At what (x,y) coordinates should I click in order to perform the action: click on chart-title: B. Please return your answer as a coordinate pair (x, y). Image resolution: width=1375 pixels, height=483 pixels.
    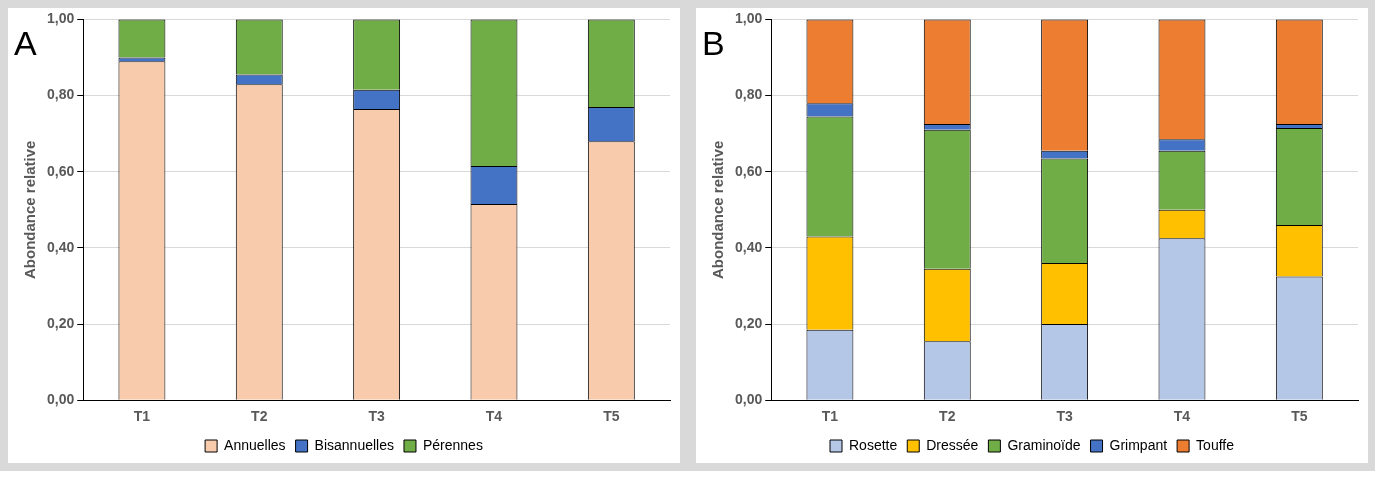
    Looking at the image, I should click on (713, 43).